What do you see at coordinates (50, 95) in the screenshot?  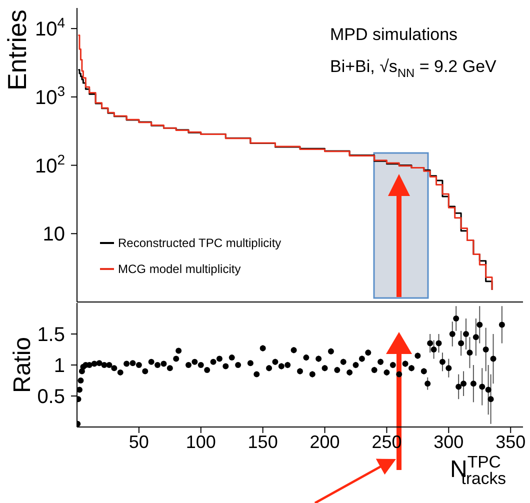 I see `y-tick-label: 10$^{3}$` at bounding box center [50, 95].